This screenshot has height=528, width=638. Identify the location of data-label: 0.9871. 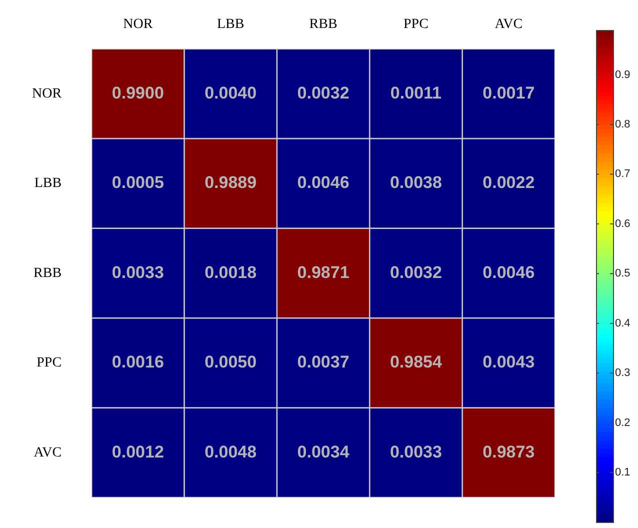
(323, 272).